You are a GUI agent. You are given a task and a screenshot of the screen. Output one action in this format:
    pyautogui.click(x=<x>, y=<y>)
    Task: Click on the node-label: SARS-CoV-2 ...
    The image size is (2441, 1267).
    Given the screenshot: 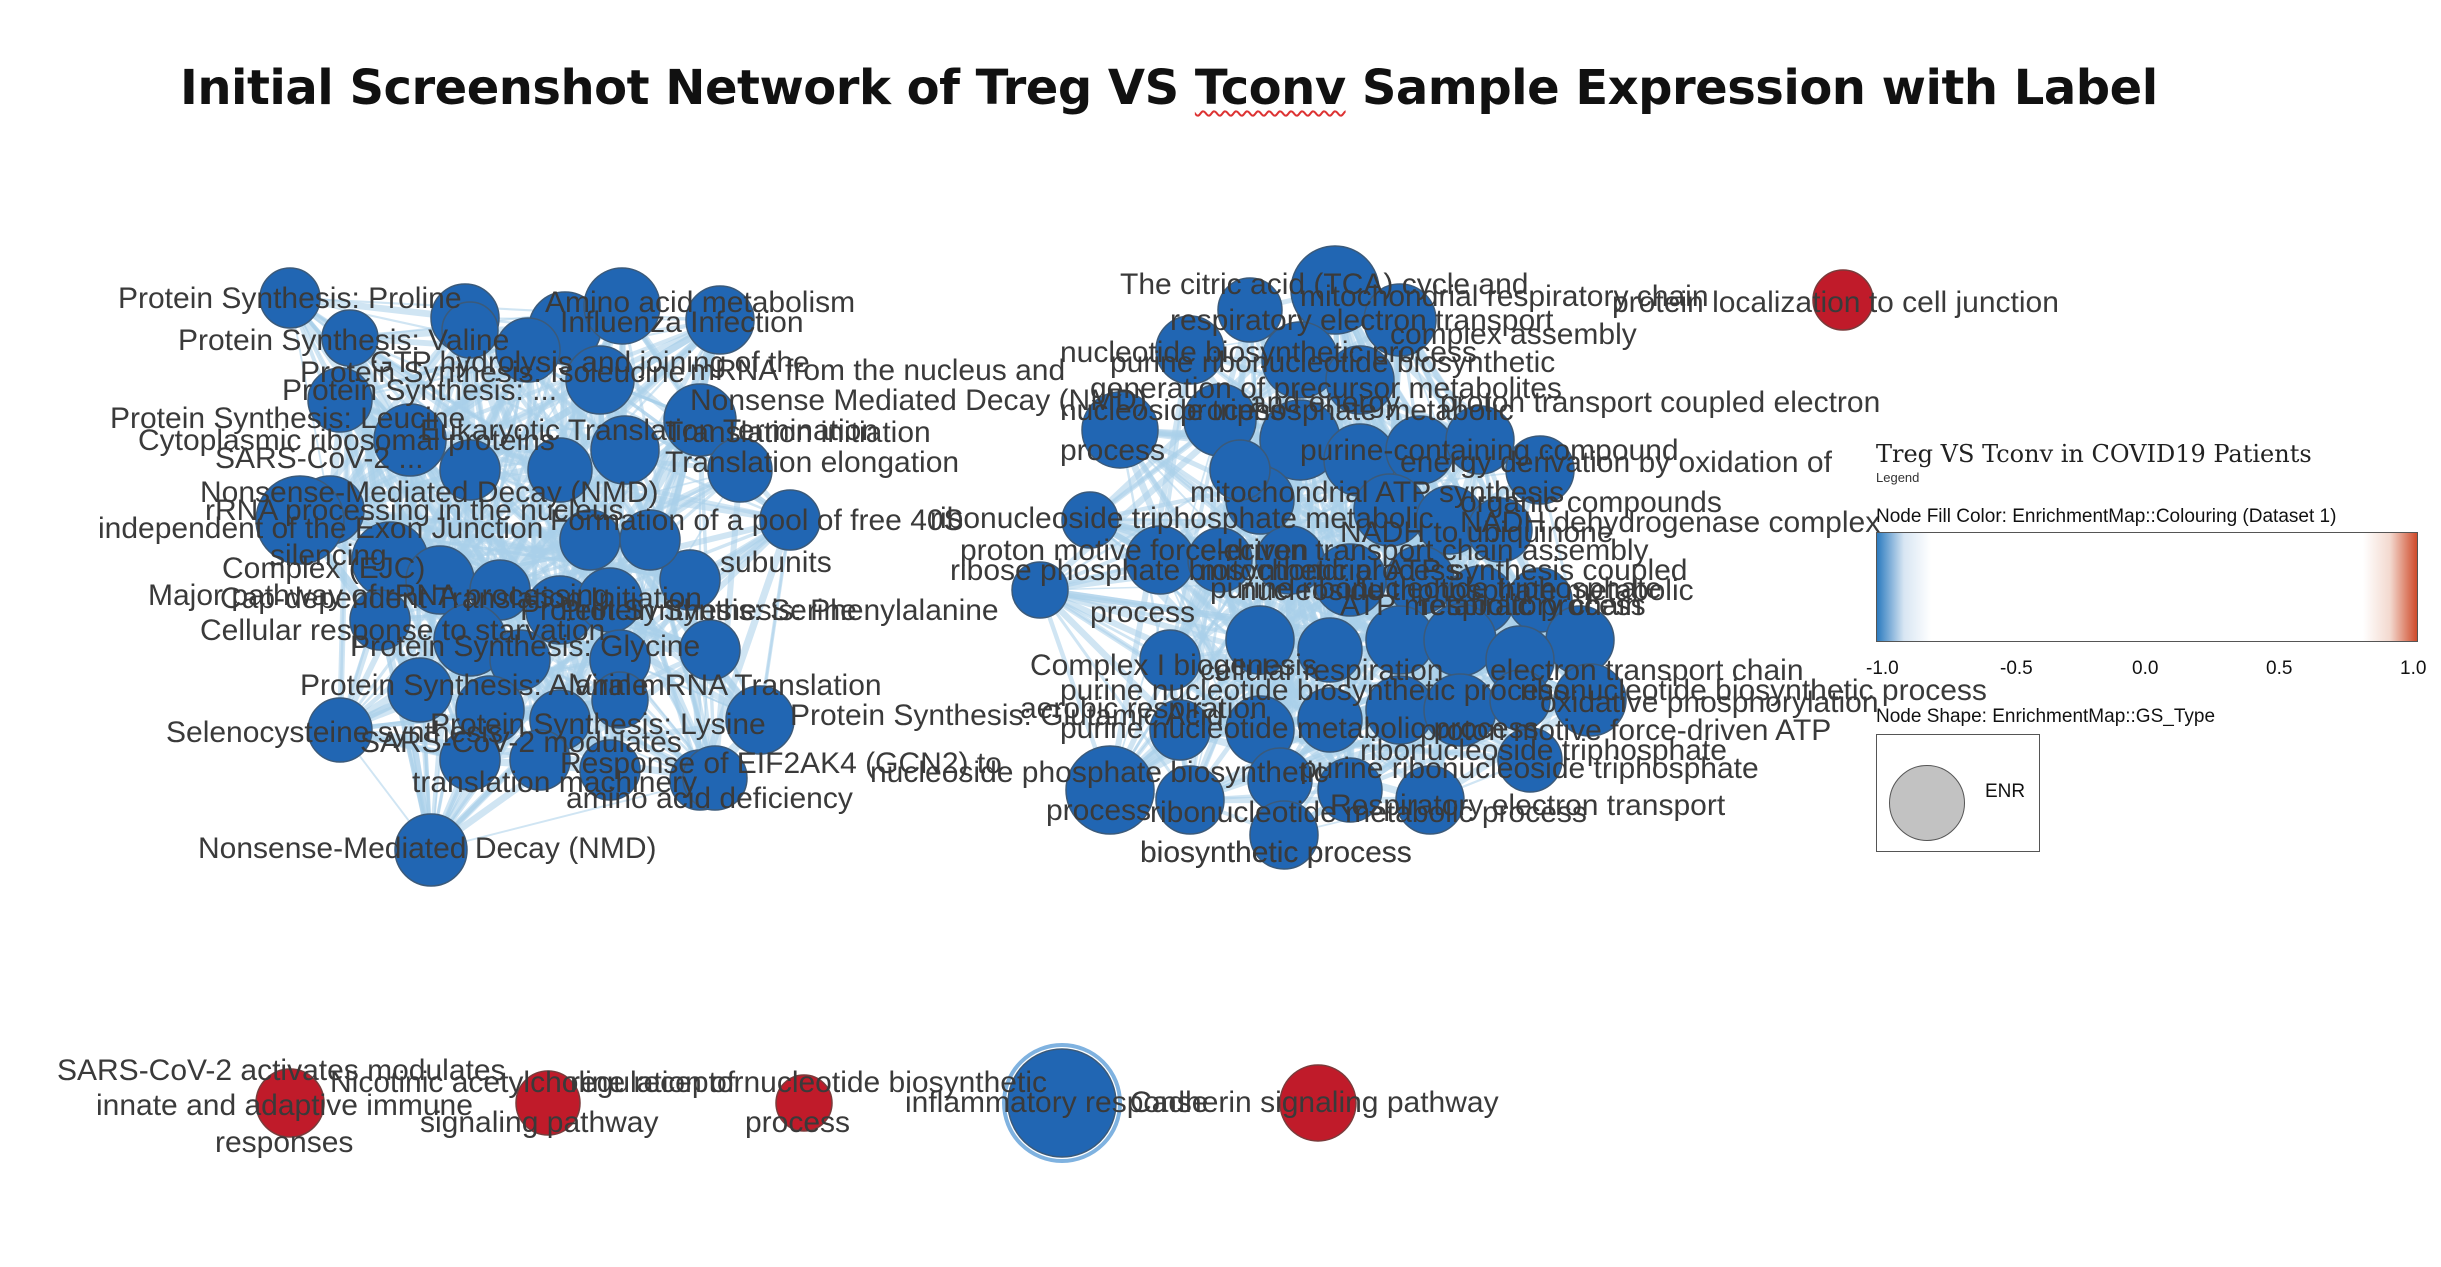 What is the action you would take?
    pyautogui.click(x=319, y=458)
    